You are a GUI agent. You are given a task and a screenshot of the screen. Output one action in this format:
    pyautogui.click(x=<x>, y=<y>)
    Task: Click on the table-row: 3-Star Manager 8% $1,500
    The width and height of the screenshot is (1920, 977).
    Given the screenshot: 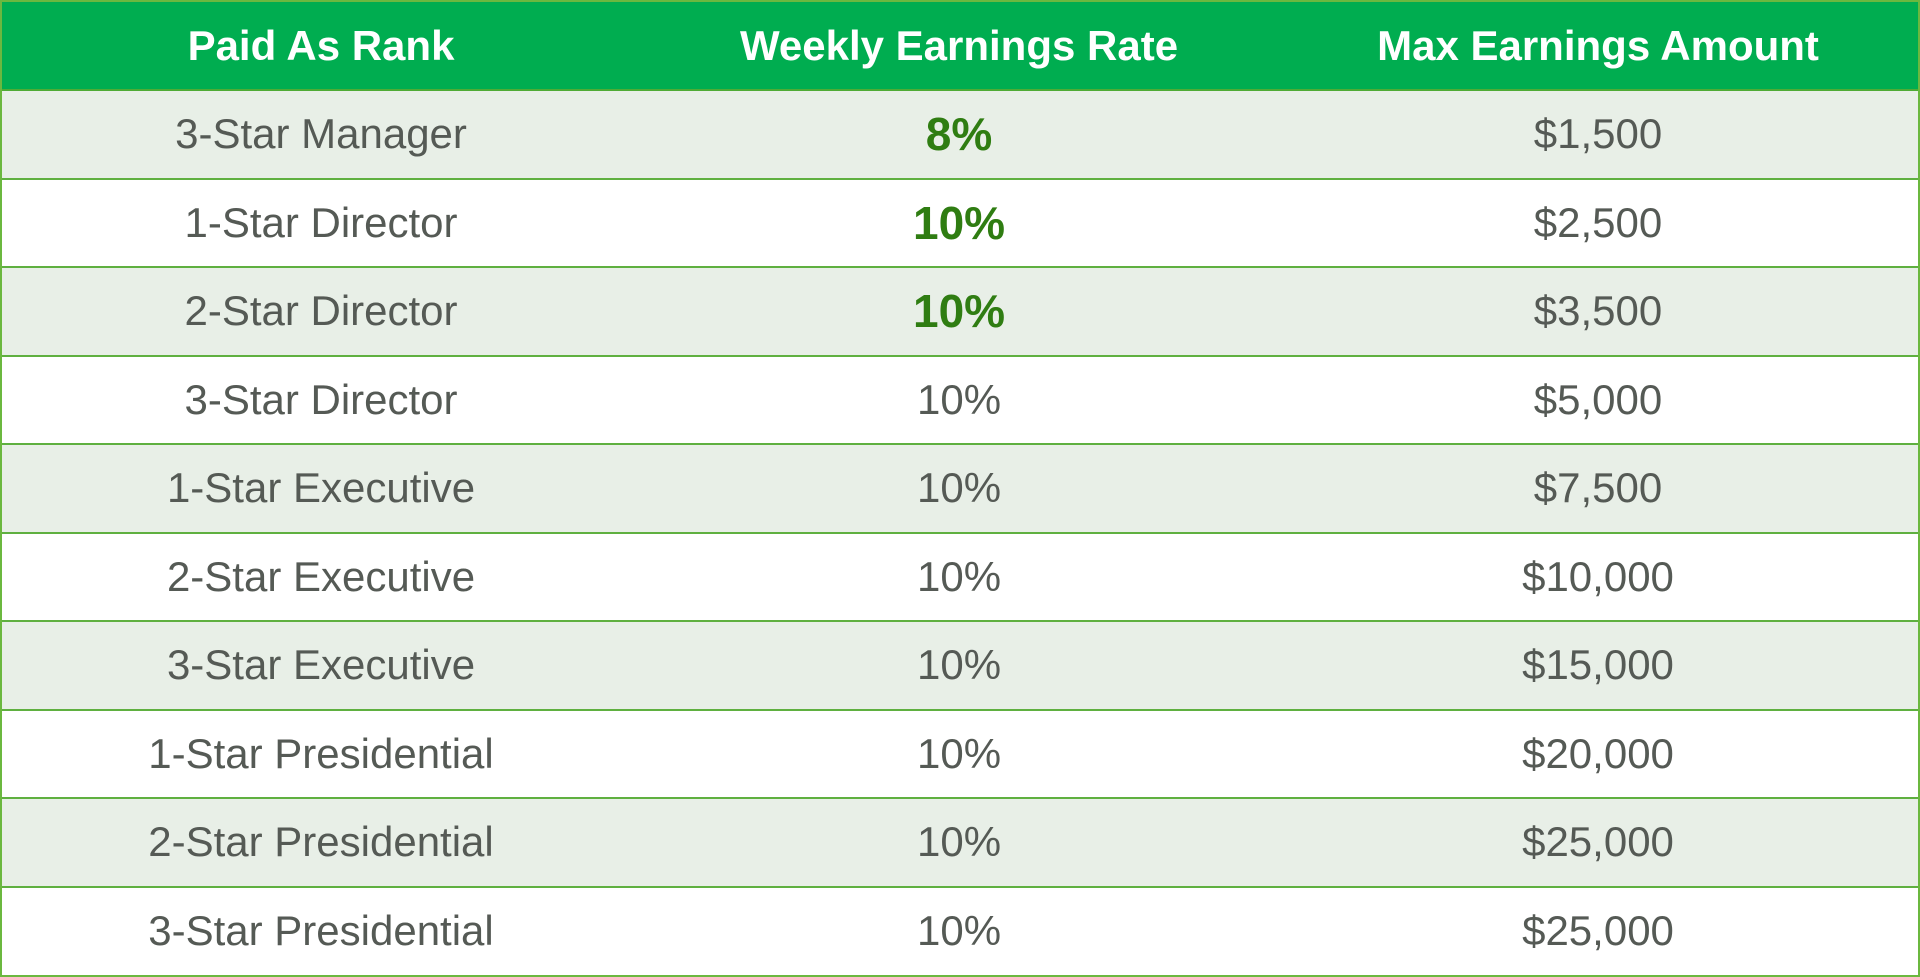 What is the action you would take?
    pyautogui.click(x=960, y=134)
    